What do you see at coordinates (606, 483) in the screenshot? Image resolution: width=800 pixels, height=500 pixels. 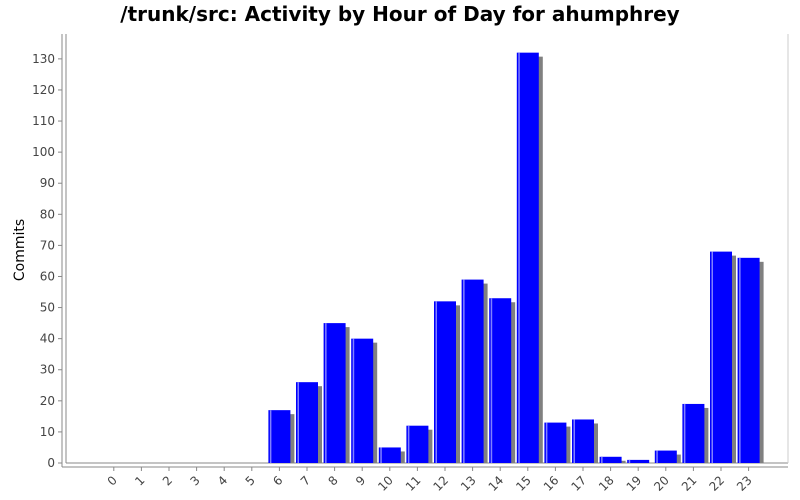 I see `x-tick-label: 18` at bounding box center [606, 483].